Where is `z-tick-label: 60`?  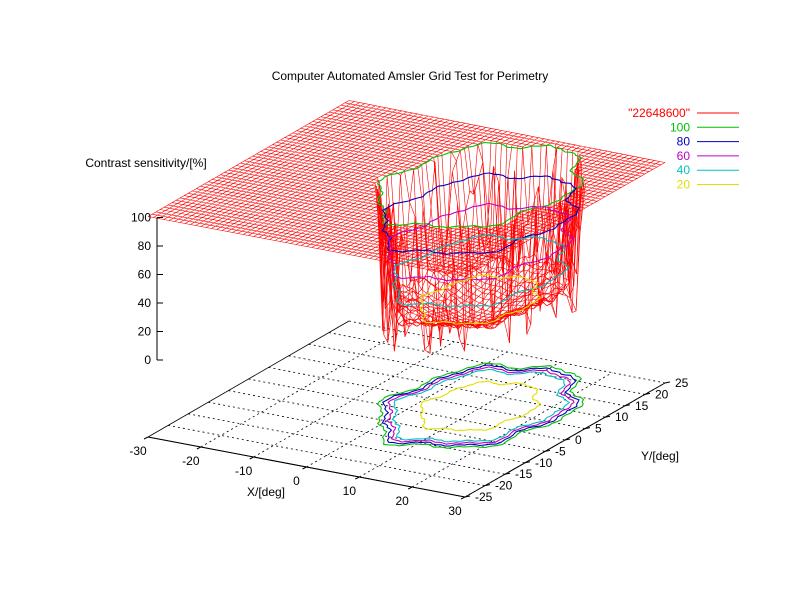
z-tick-label: 60 is located at coordinates (145, 275).